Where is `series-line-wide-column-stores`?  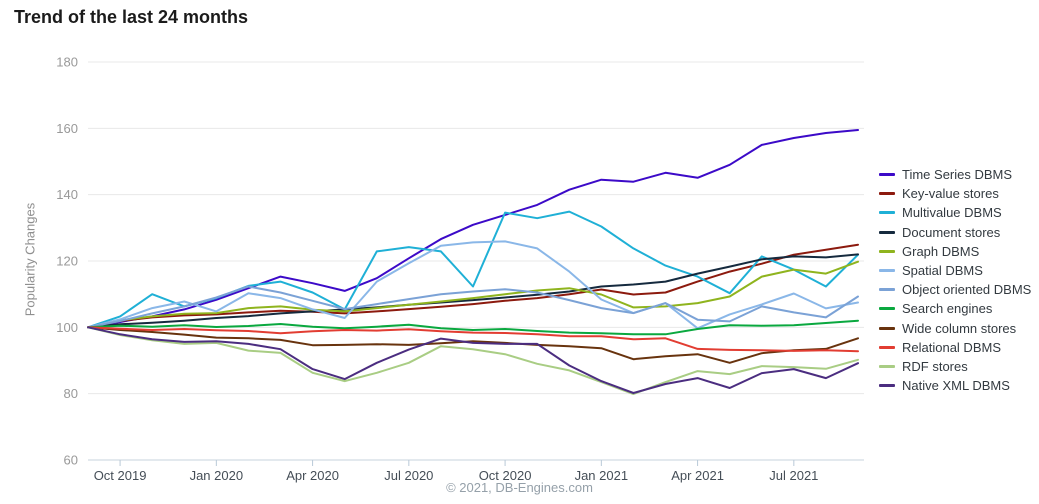
series-line-wide-column-stores is located at coordinates (473, 345).